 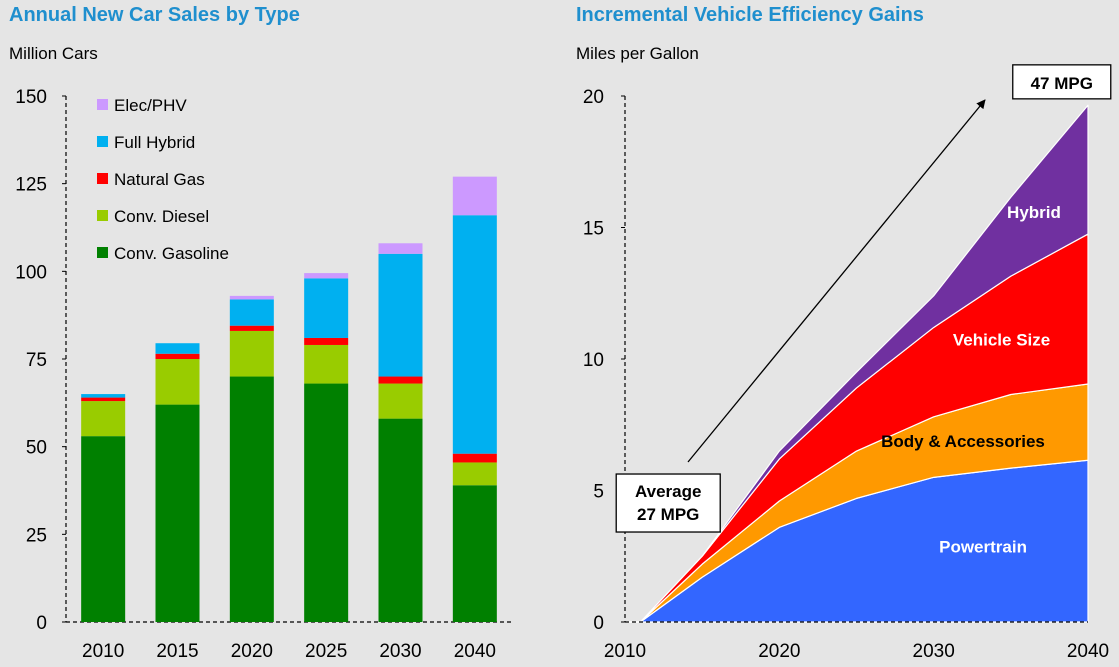 I want to click on bar-x-tick-label: 2025, so click(x=326, y=651).